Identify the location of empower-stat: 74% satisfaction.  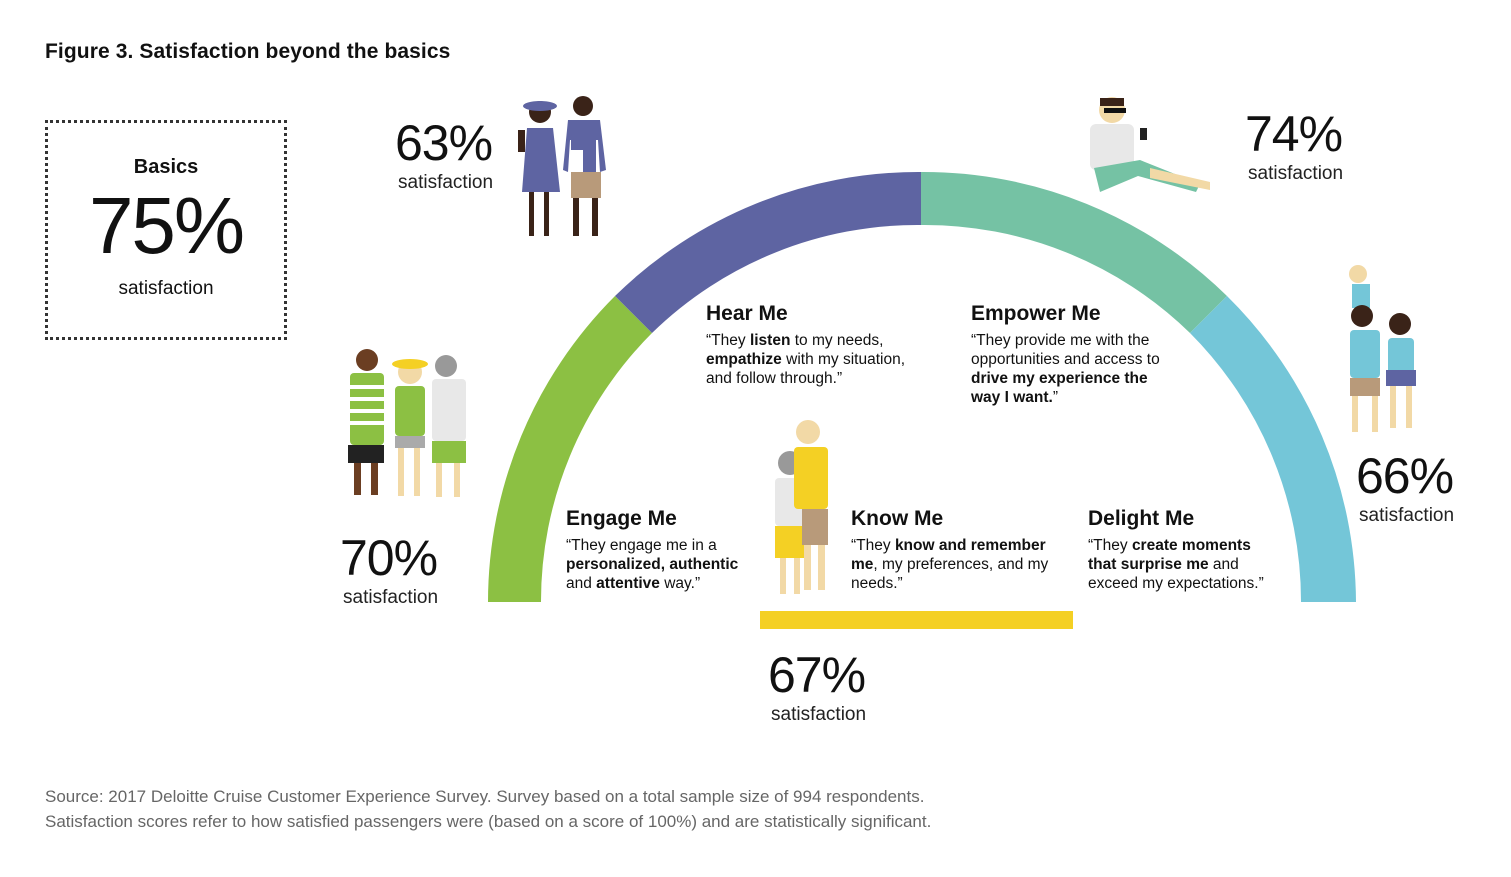
(1294, 146).